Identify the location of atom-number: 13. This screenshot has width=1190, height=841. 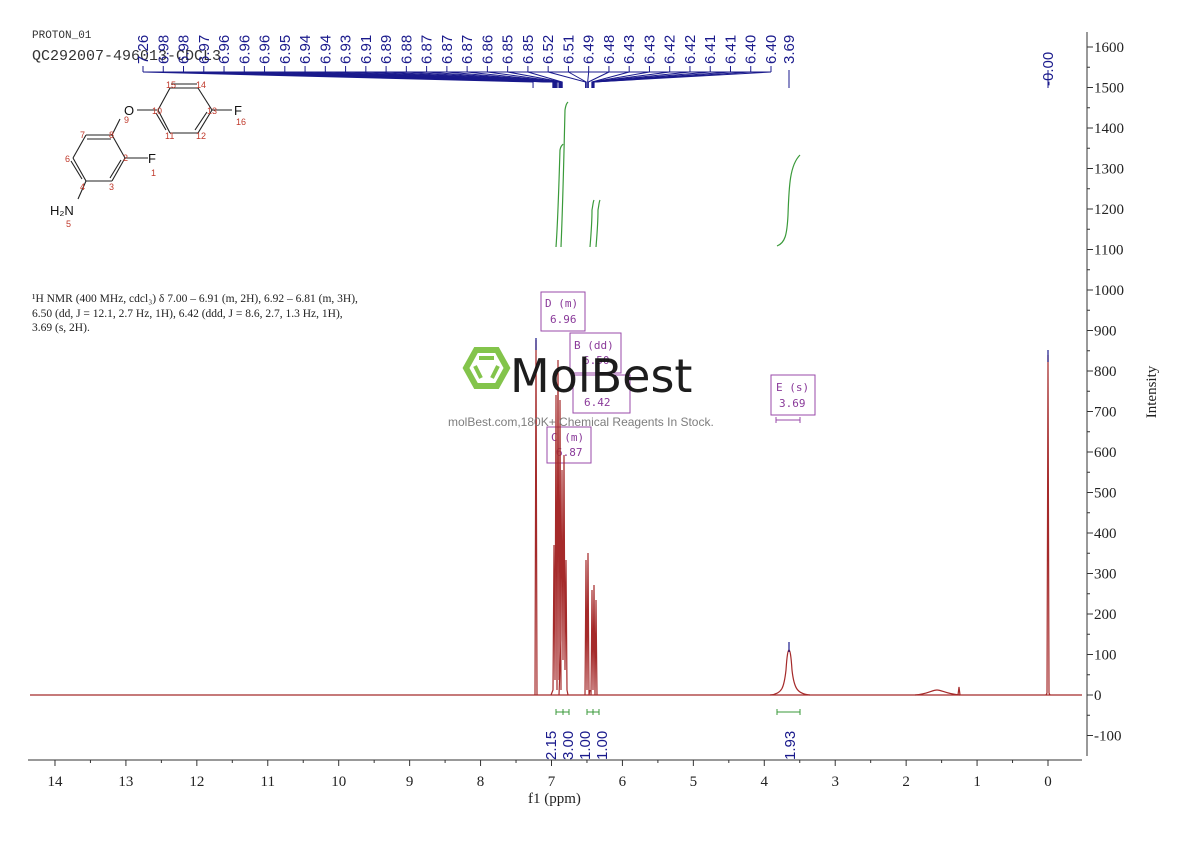
(212, 111).